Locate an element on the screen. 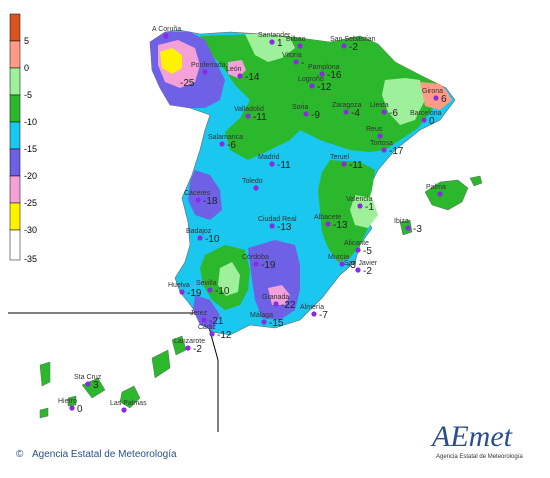 This screenshot has width=550, height=478. station-name: Teruel is located at coordinates (340, 157).